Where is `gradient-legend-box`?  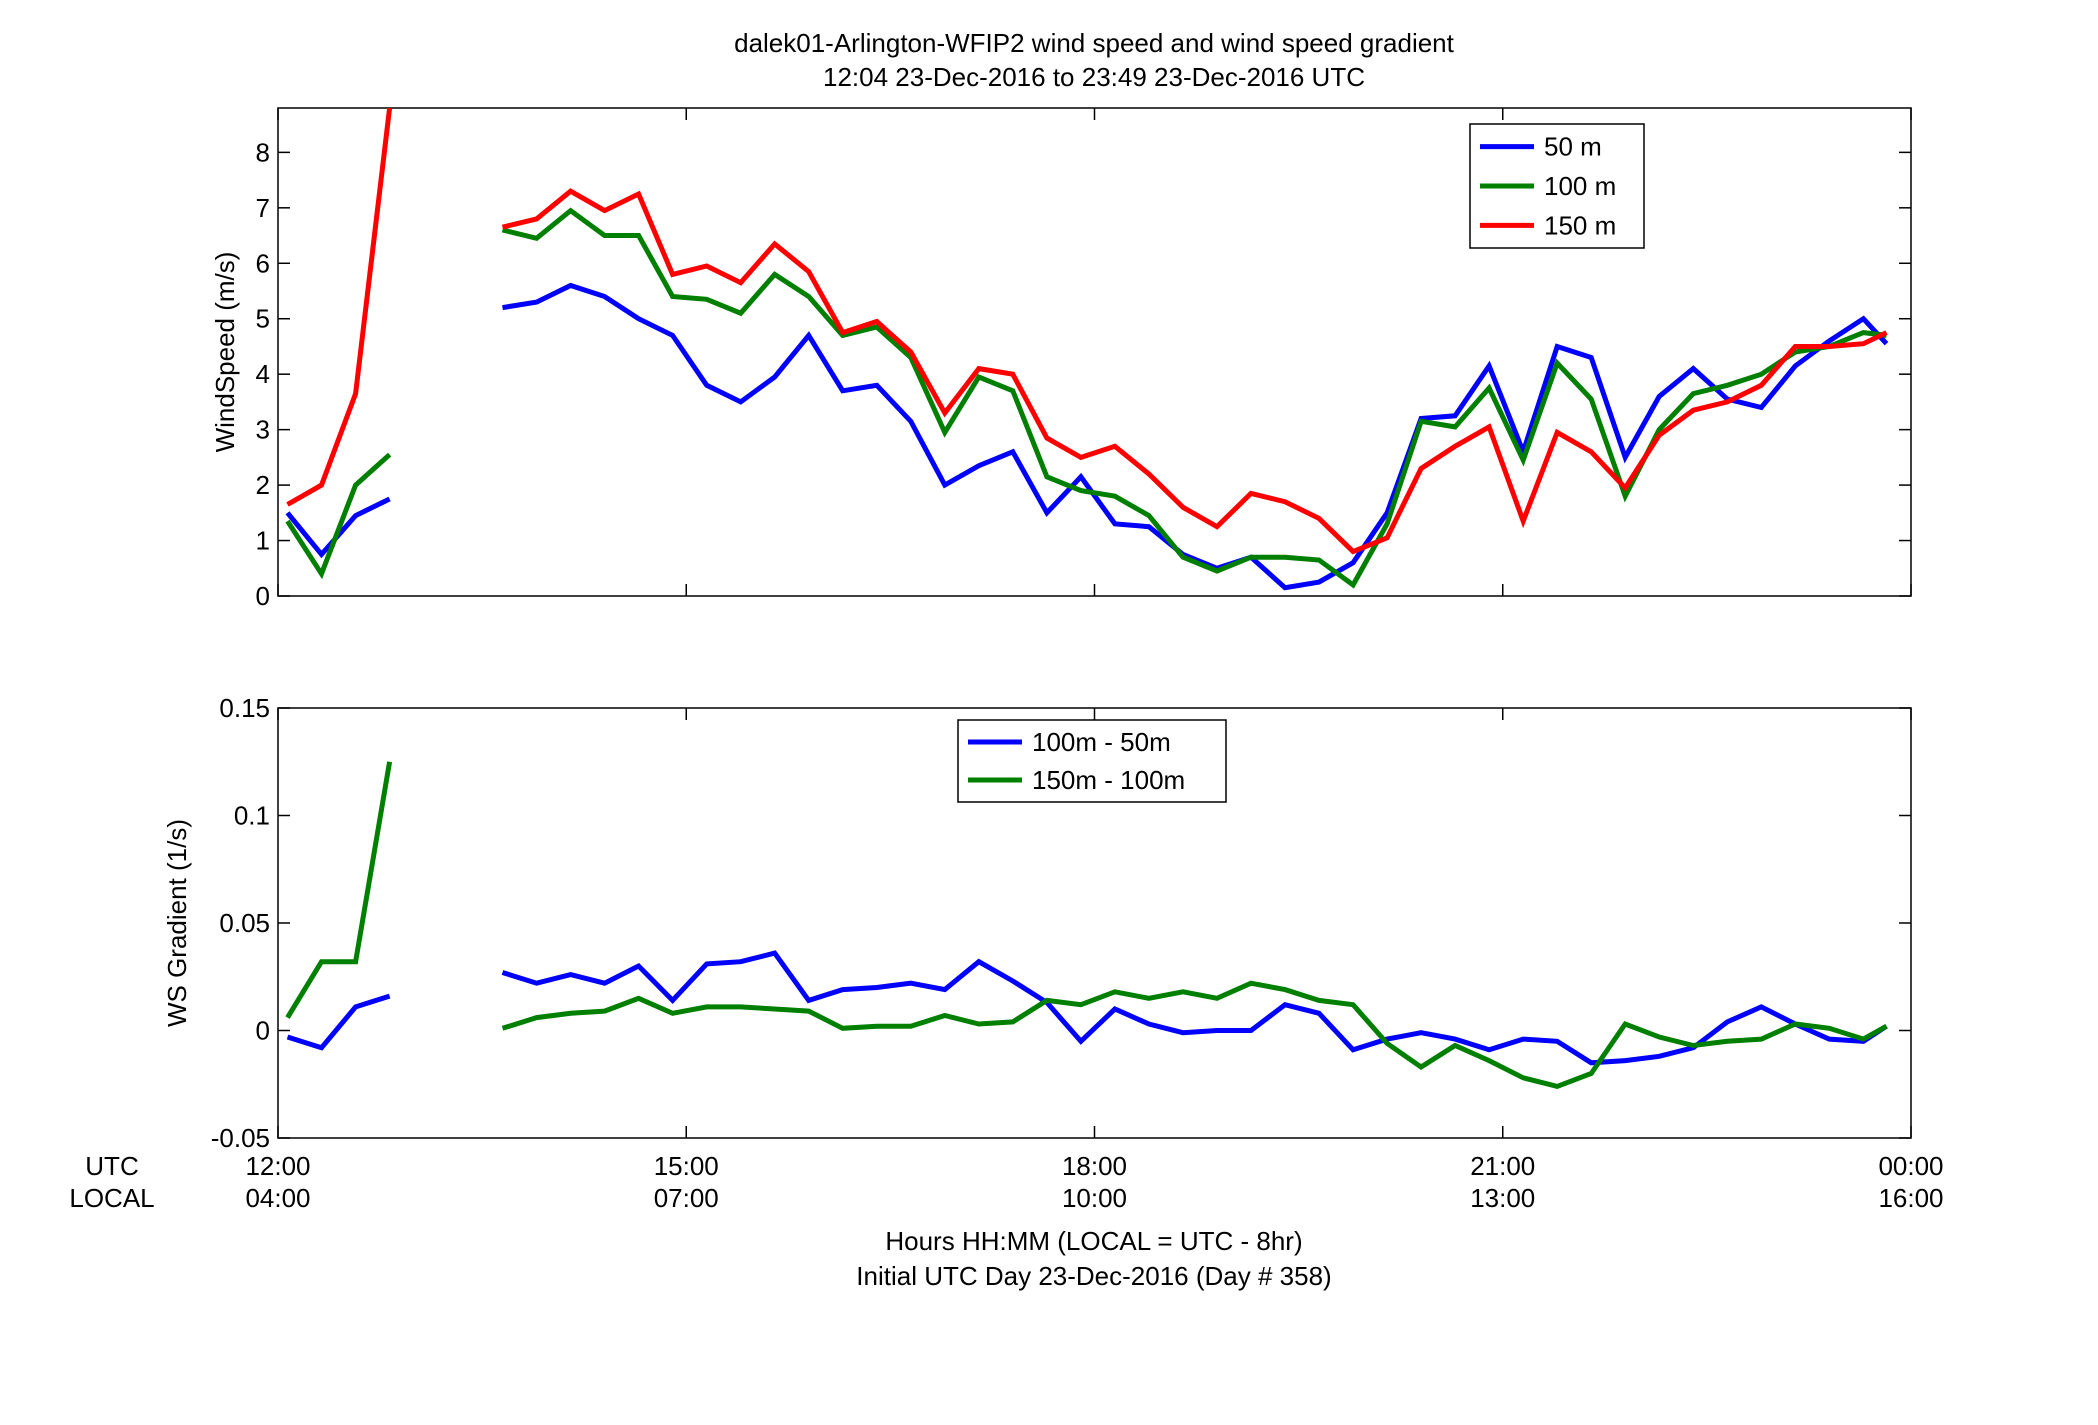
gradient-legend-box is located at coordinates (1092, 761).